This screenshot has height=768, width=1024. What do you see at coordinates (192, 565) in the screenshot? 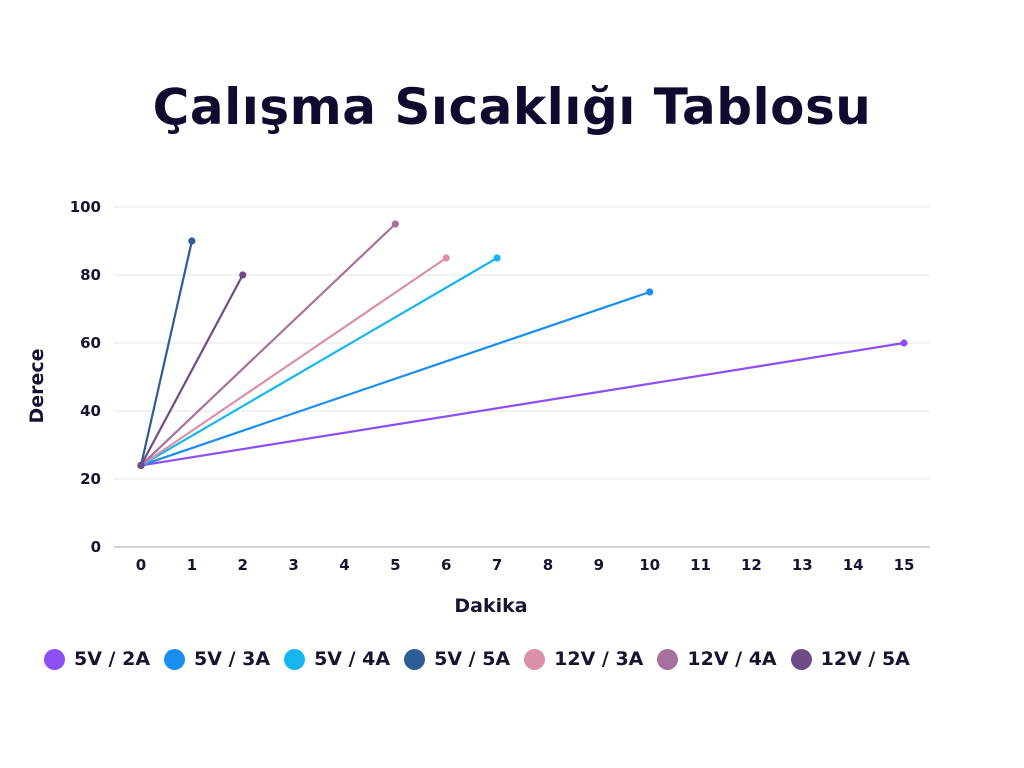
I see `x-tick-label: 1` at bounding box center [192, 565].